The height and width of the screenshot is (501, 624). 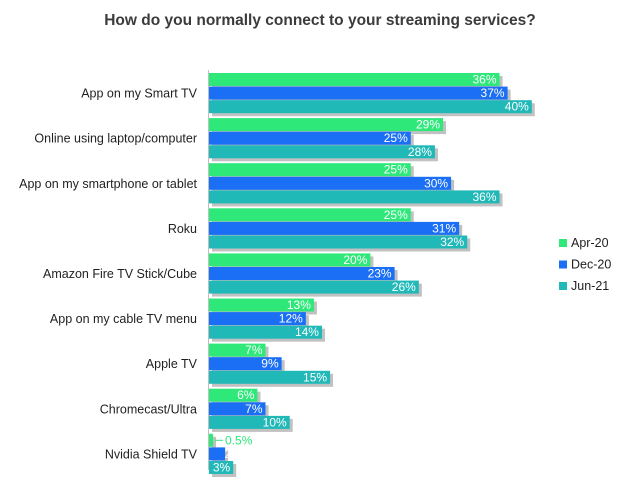 What do you see at coordinates (120, 274) in the screenshot?
I see `category-label-amazon-fire-tv-stick-cube: Amazon Fire TV Stick/Cube` at bounding box center [120, 274].